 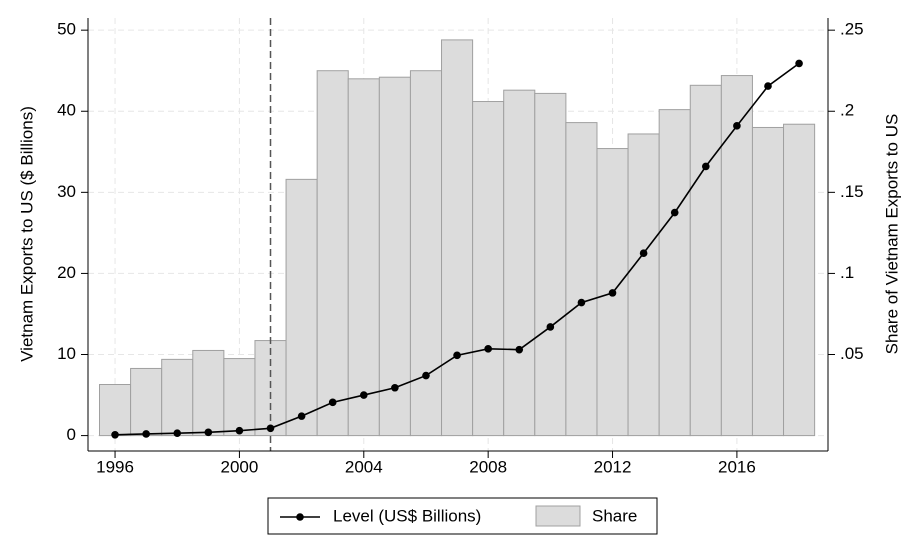 What do you see at coordinates (891, 234) in the screenshot?
I see `y2-axis-title: Share of Vietnam Exports to US` at bounding box center [891, 234].